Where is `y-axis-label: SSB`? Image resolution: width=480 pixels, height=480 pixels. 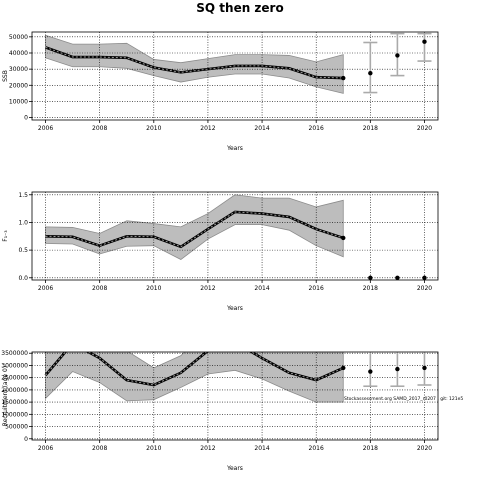 y-axis-label: SSB is located at coordinates (5, 76).